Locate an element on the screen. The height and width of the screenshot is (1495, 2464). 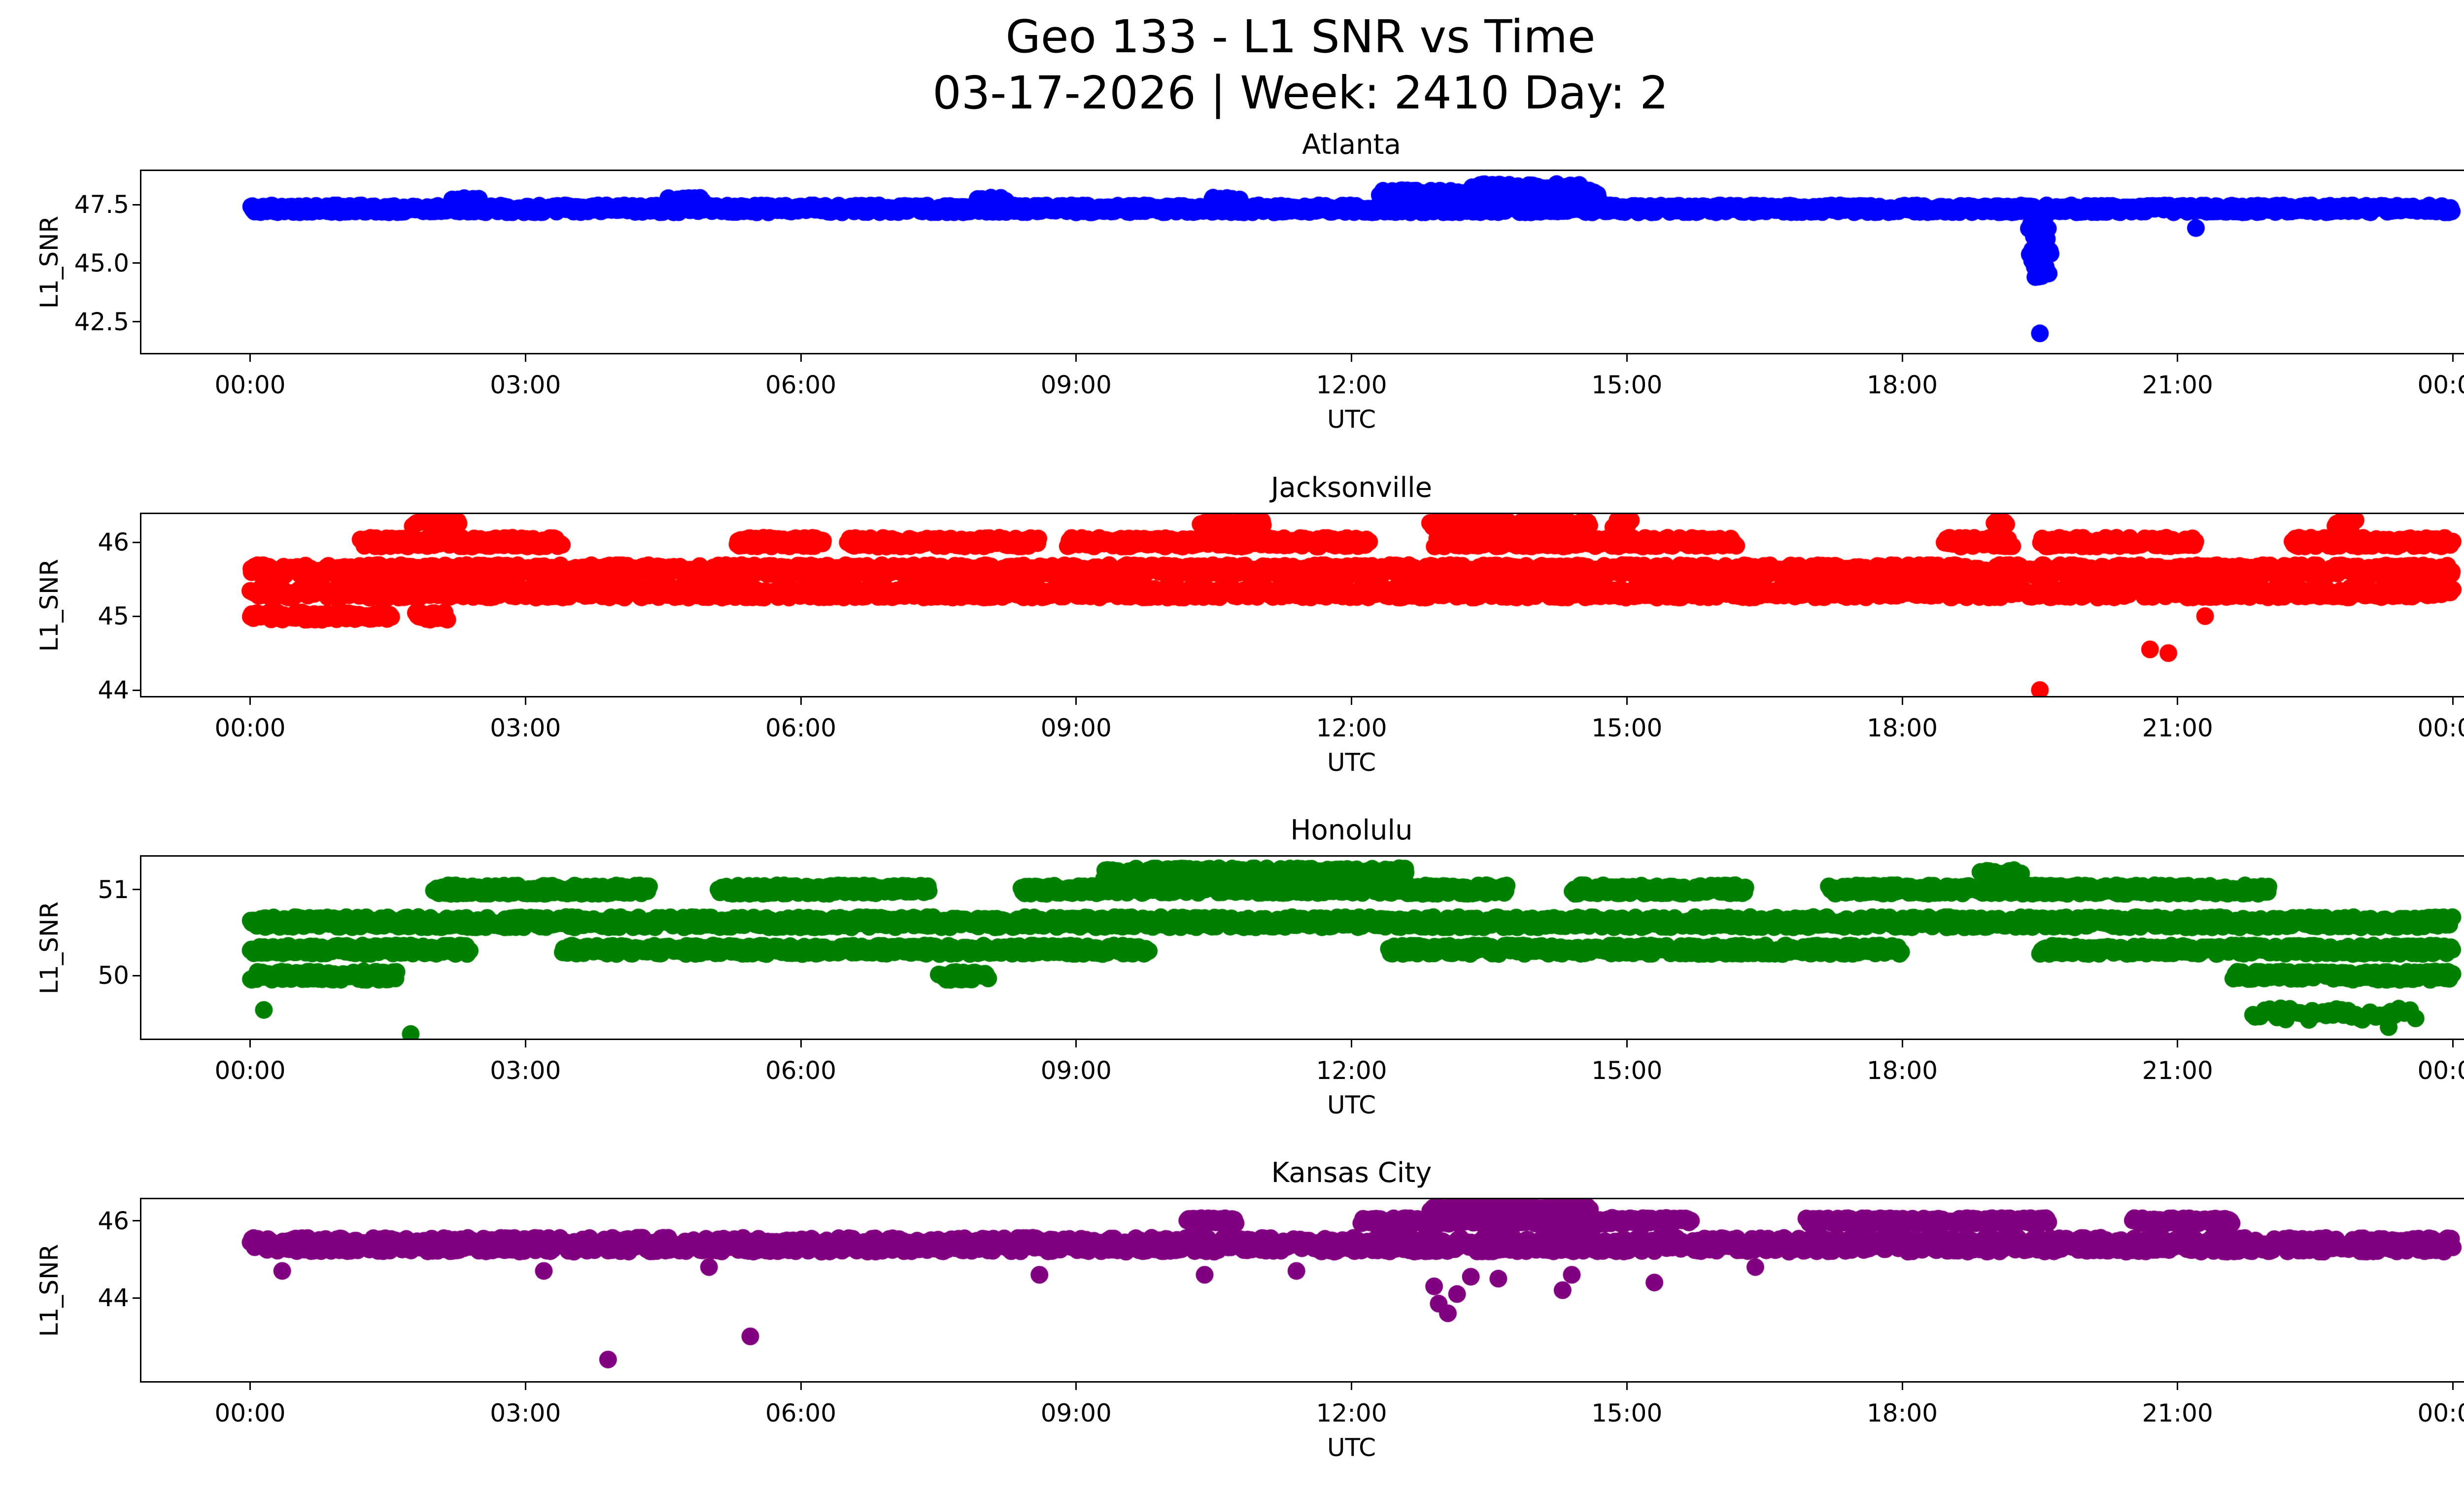
x-tick-label-jacksonville: 03:00 is located at coordinates (525, 728).